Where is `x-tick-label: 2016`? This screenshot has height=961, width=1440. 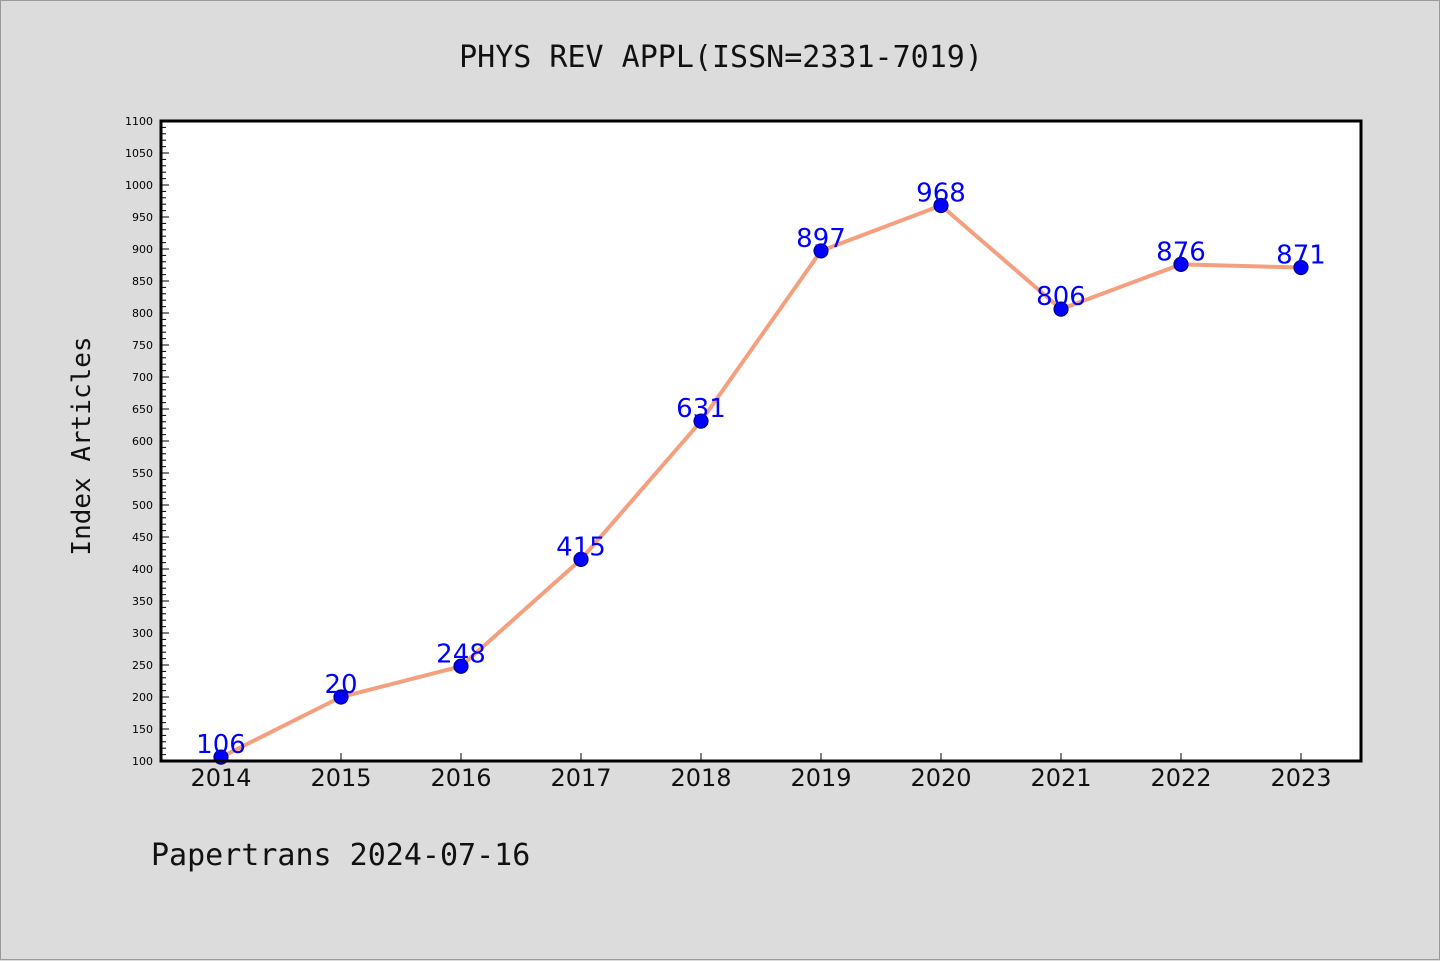 x-tick-label: 2016 is located at coordinates (460, 778).